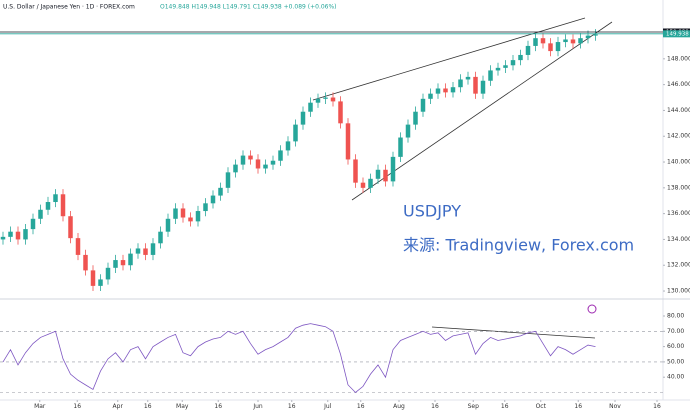 The image size is (690, 411). Describe the element at coordinates (675, 377) in the screenshot. I see `y-tick-label: 40.00` at that location.